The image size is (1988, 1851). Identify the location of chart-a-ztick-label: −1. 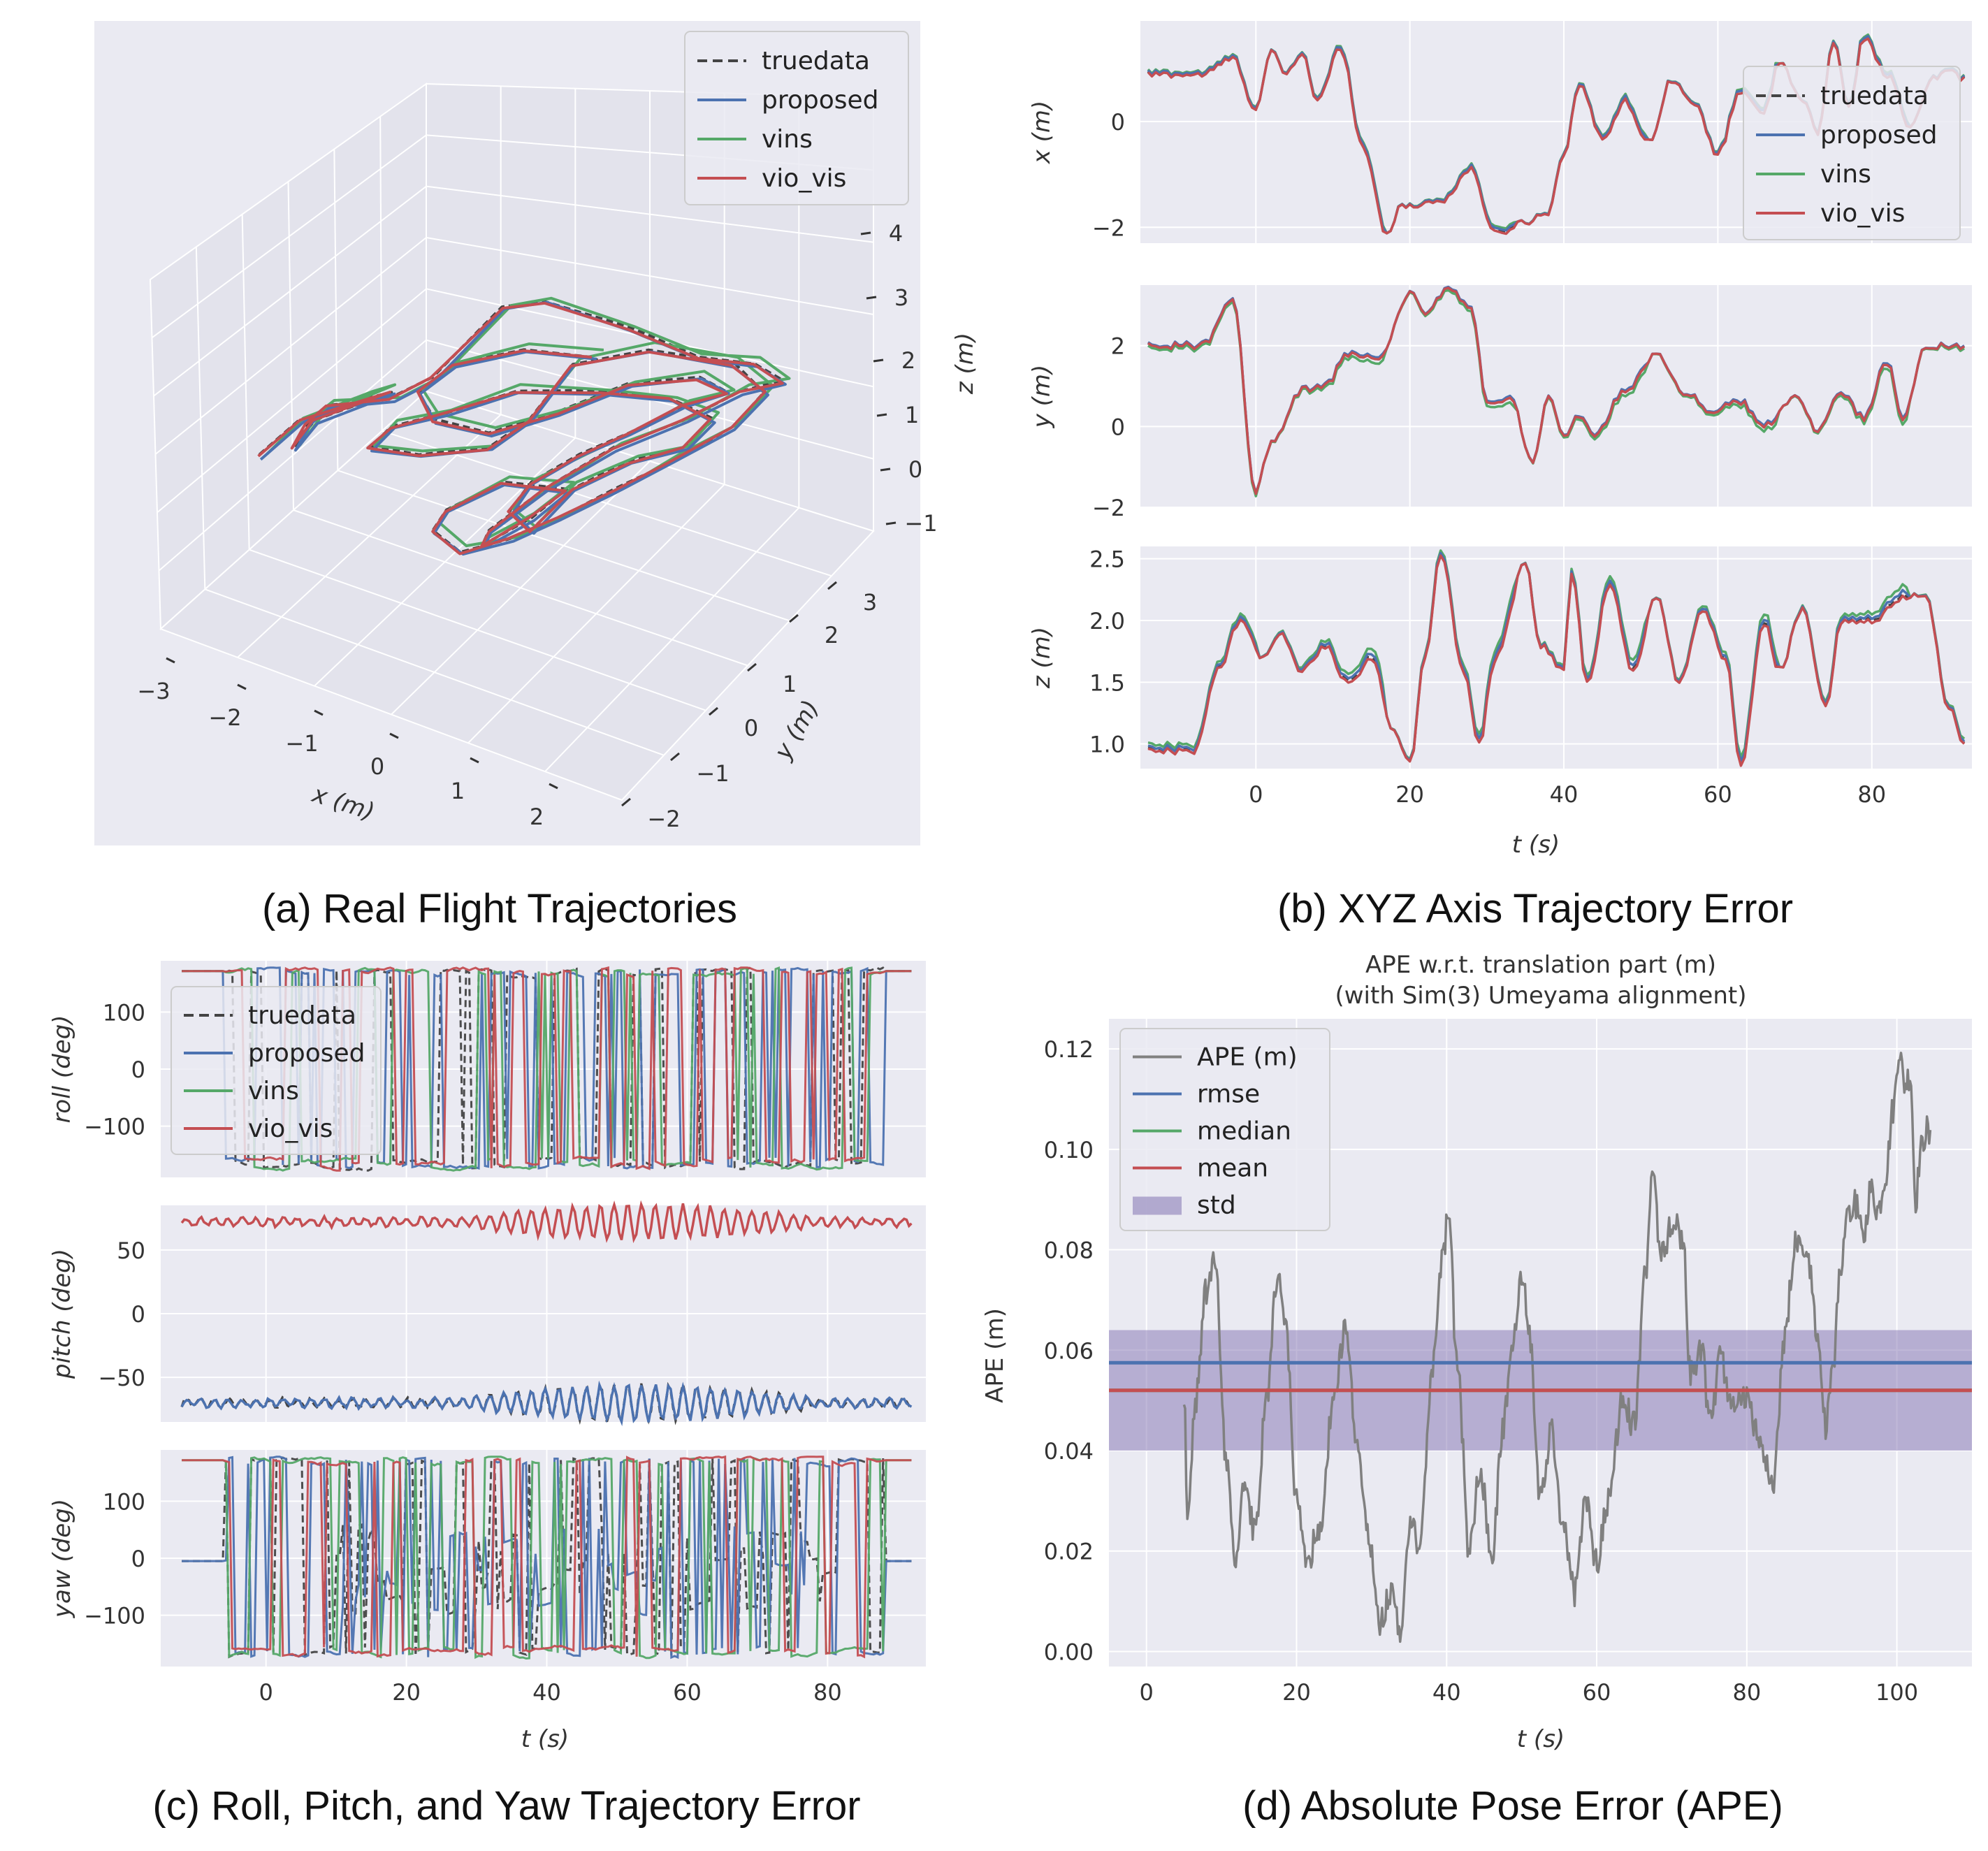
(921, 523).